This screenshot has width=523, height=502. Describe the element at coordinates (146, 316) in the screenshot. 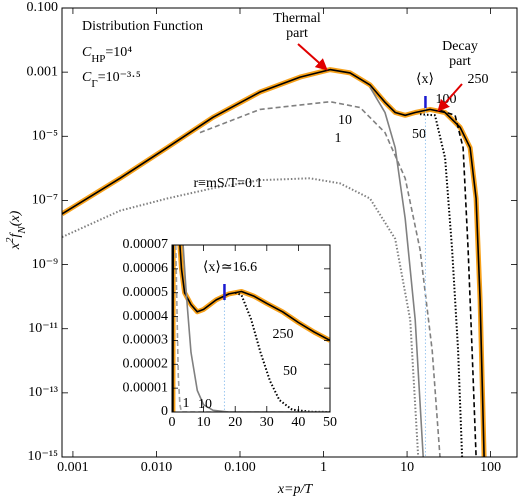

I see `y-tick-label: 0.00004` at that location.